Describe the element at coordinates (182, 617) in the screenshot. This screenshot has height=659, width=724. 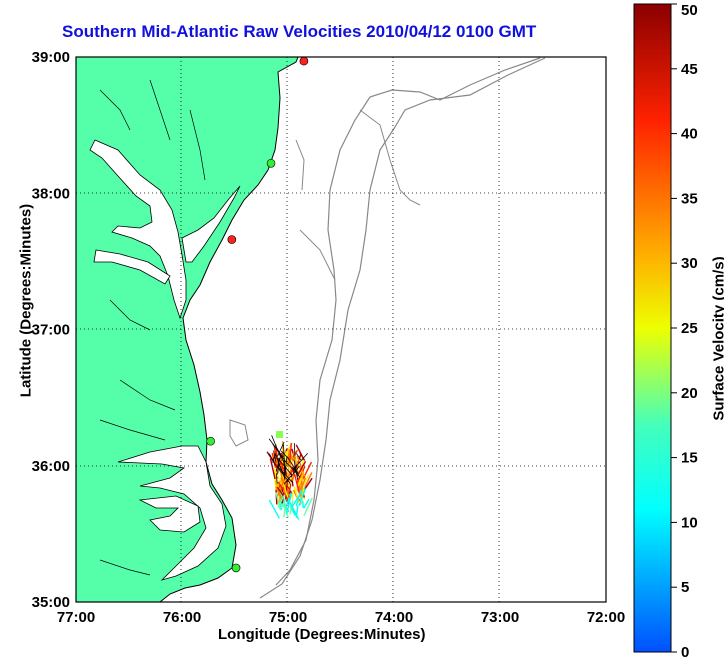
I see `x-tick-label: 76:00` at that location.